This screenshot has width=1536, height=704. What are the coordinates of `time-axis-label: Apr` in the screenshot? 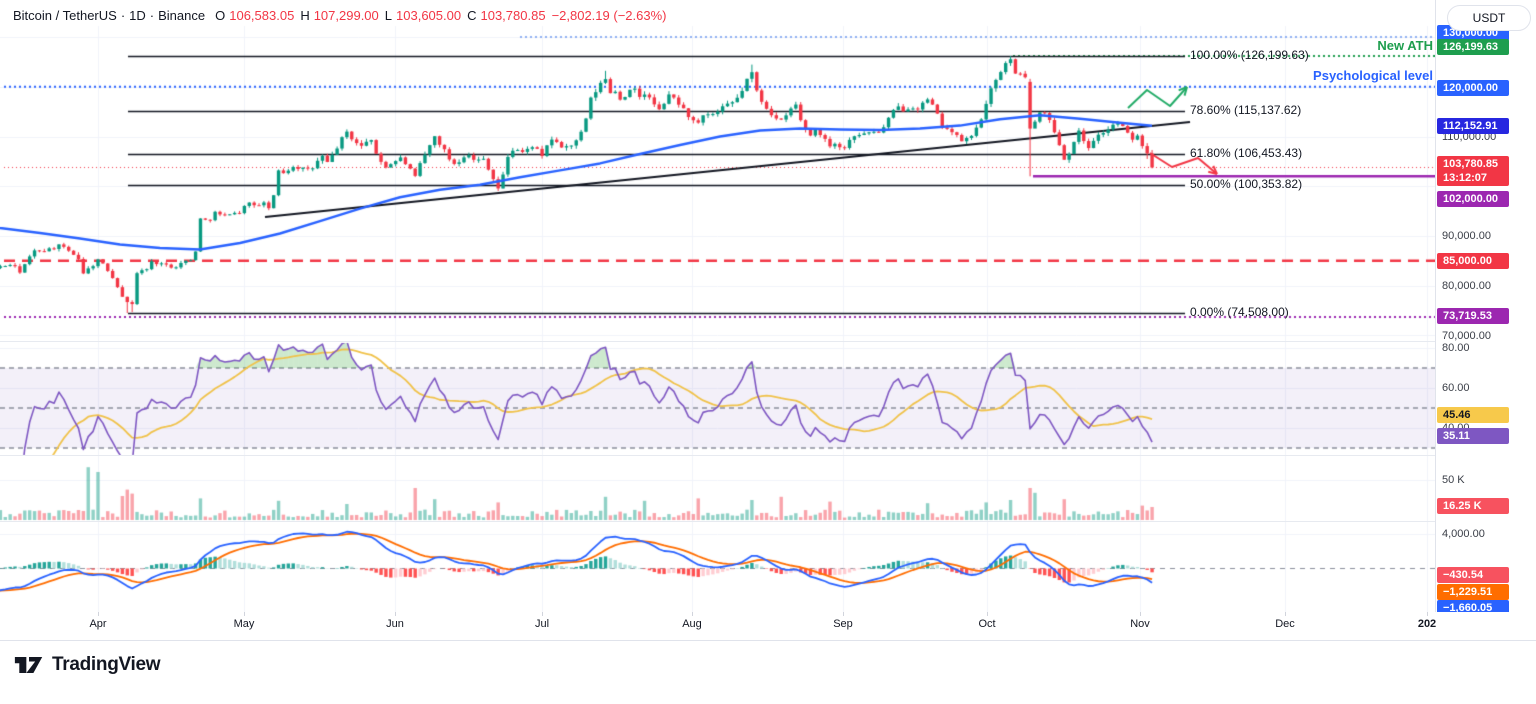 It's located at (98, 624).